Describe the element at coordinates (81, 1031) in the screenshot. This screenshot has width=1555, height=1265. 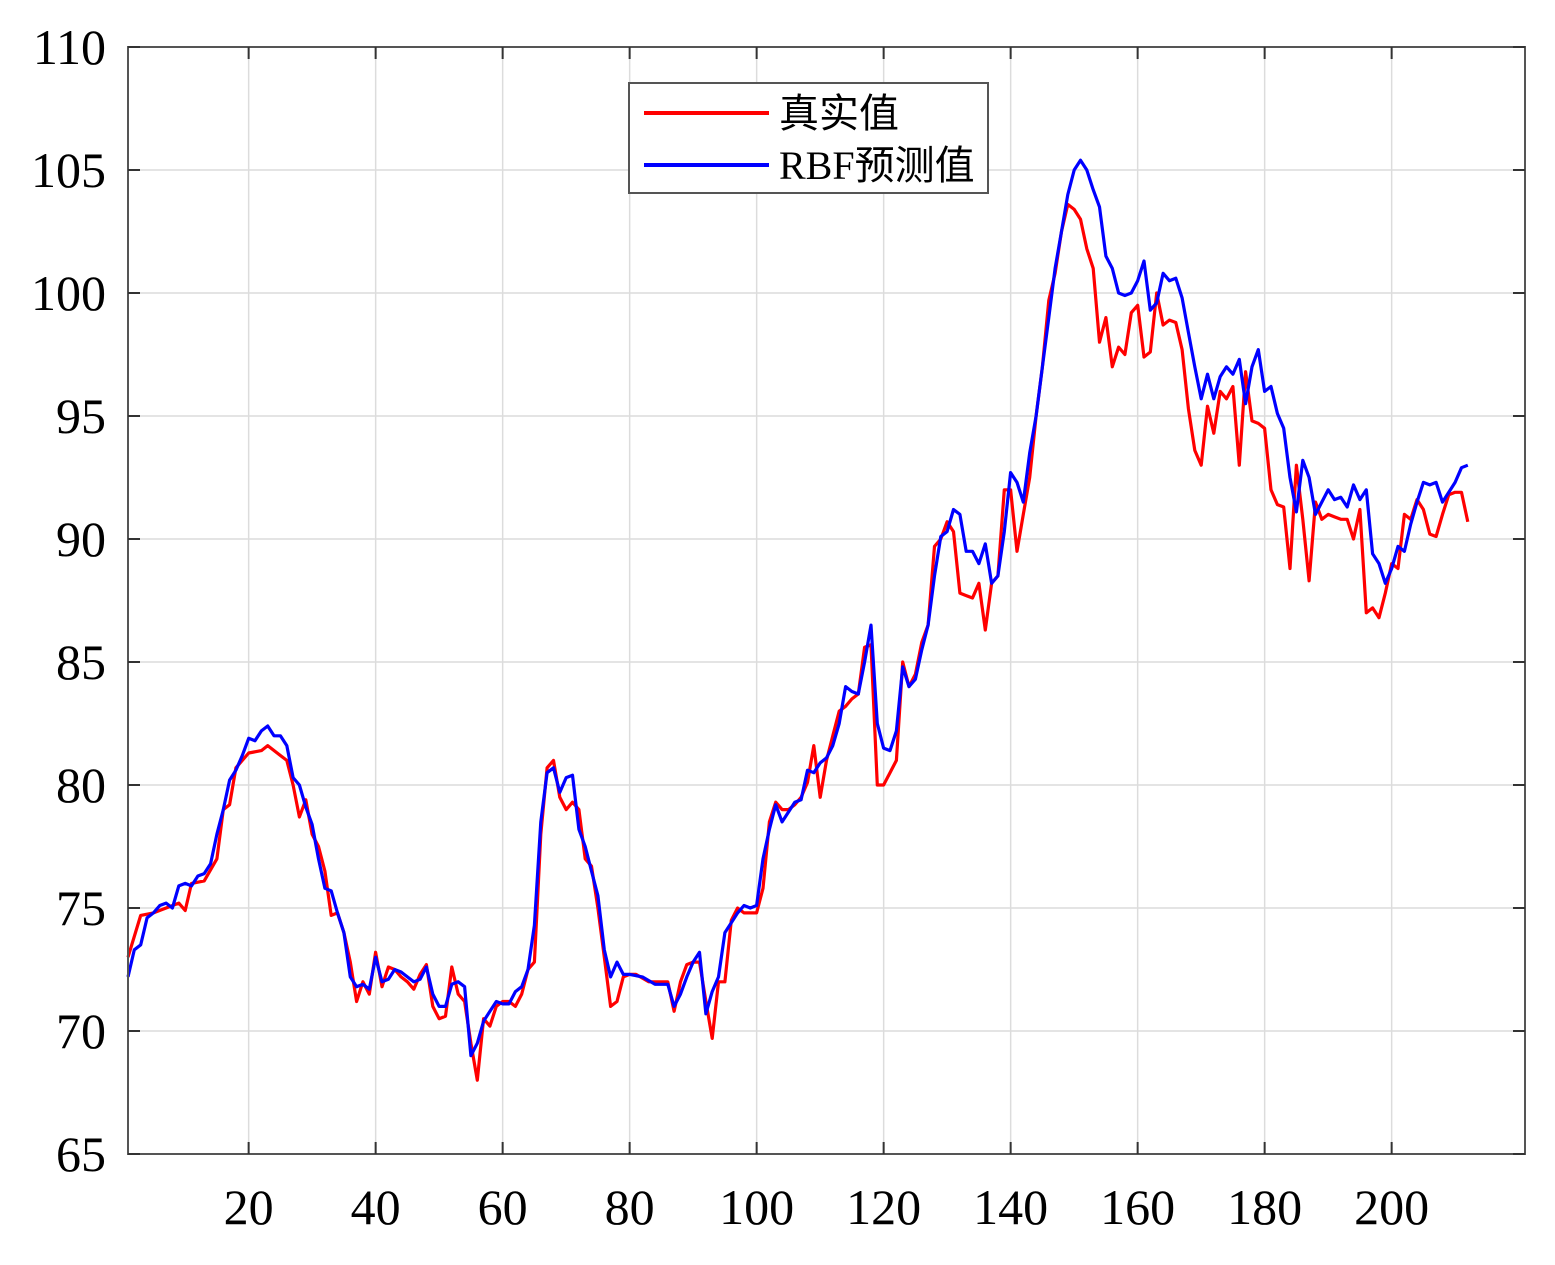
I see `y-tick-label: 70` at that location.